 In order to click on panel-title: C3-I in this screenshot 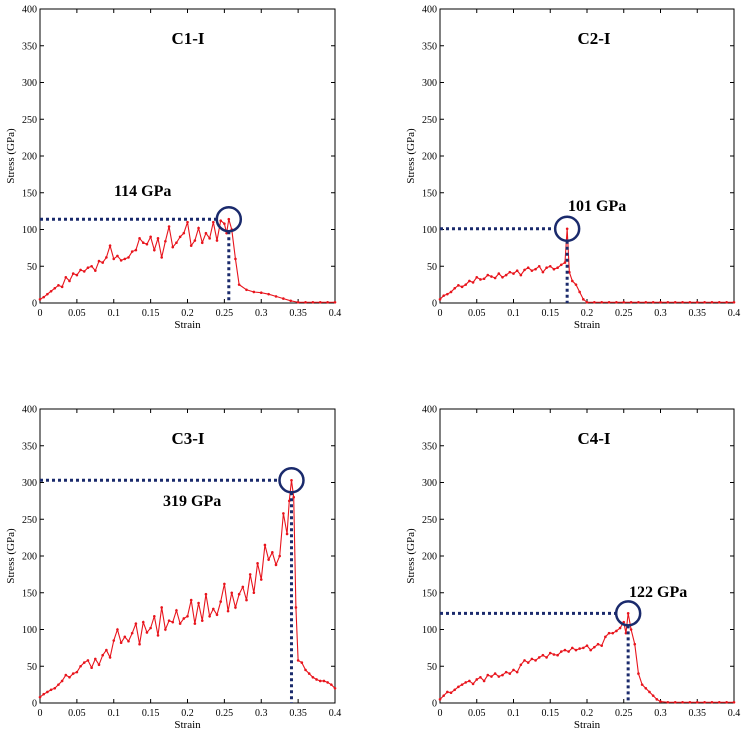, I will do `click(187, 438)`.